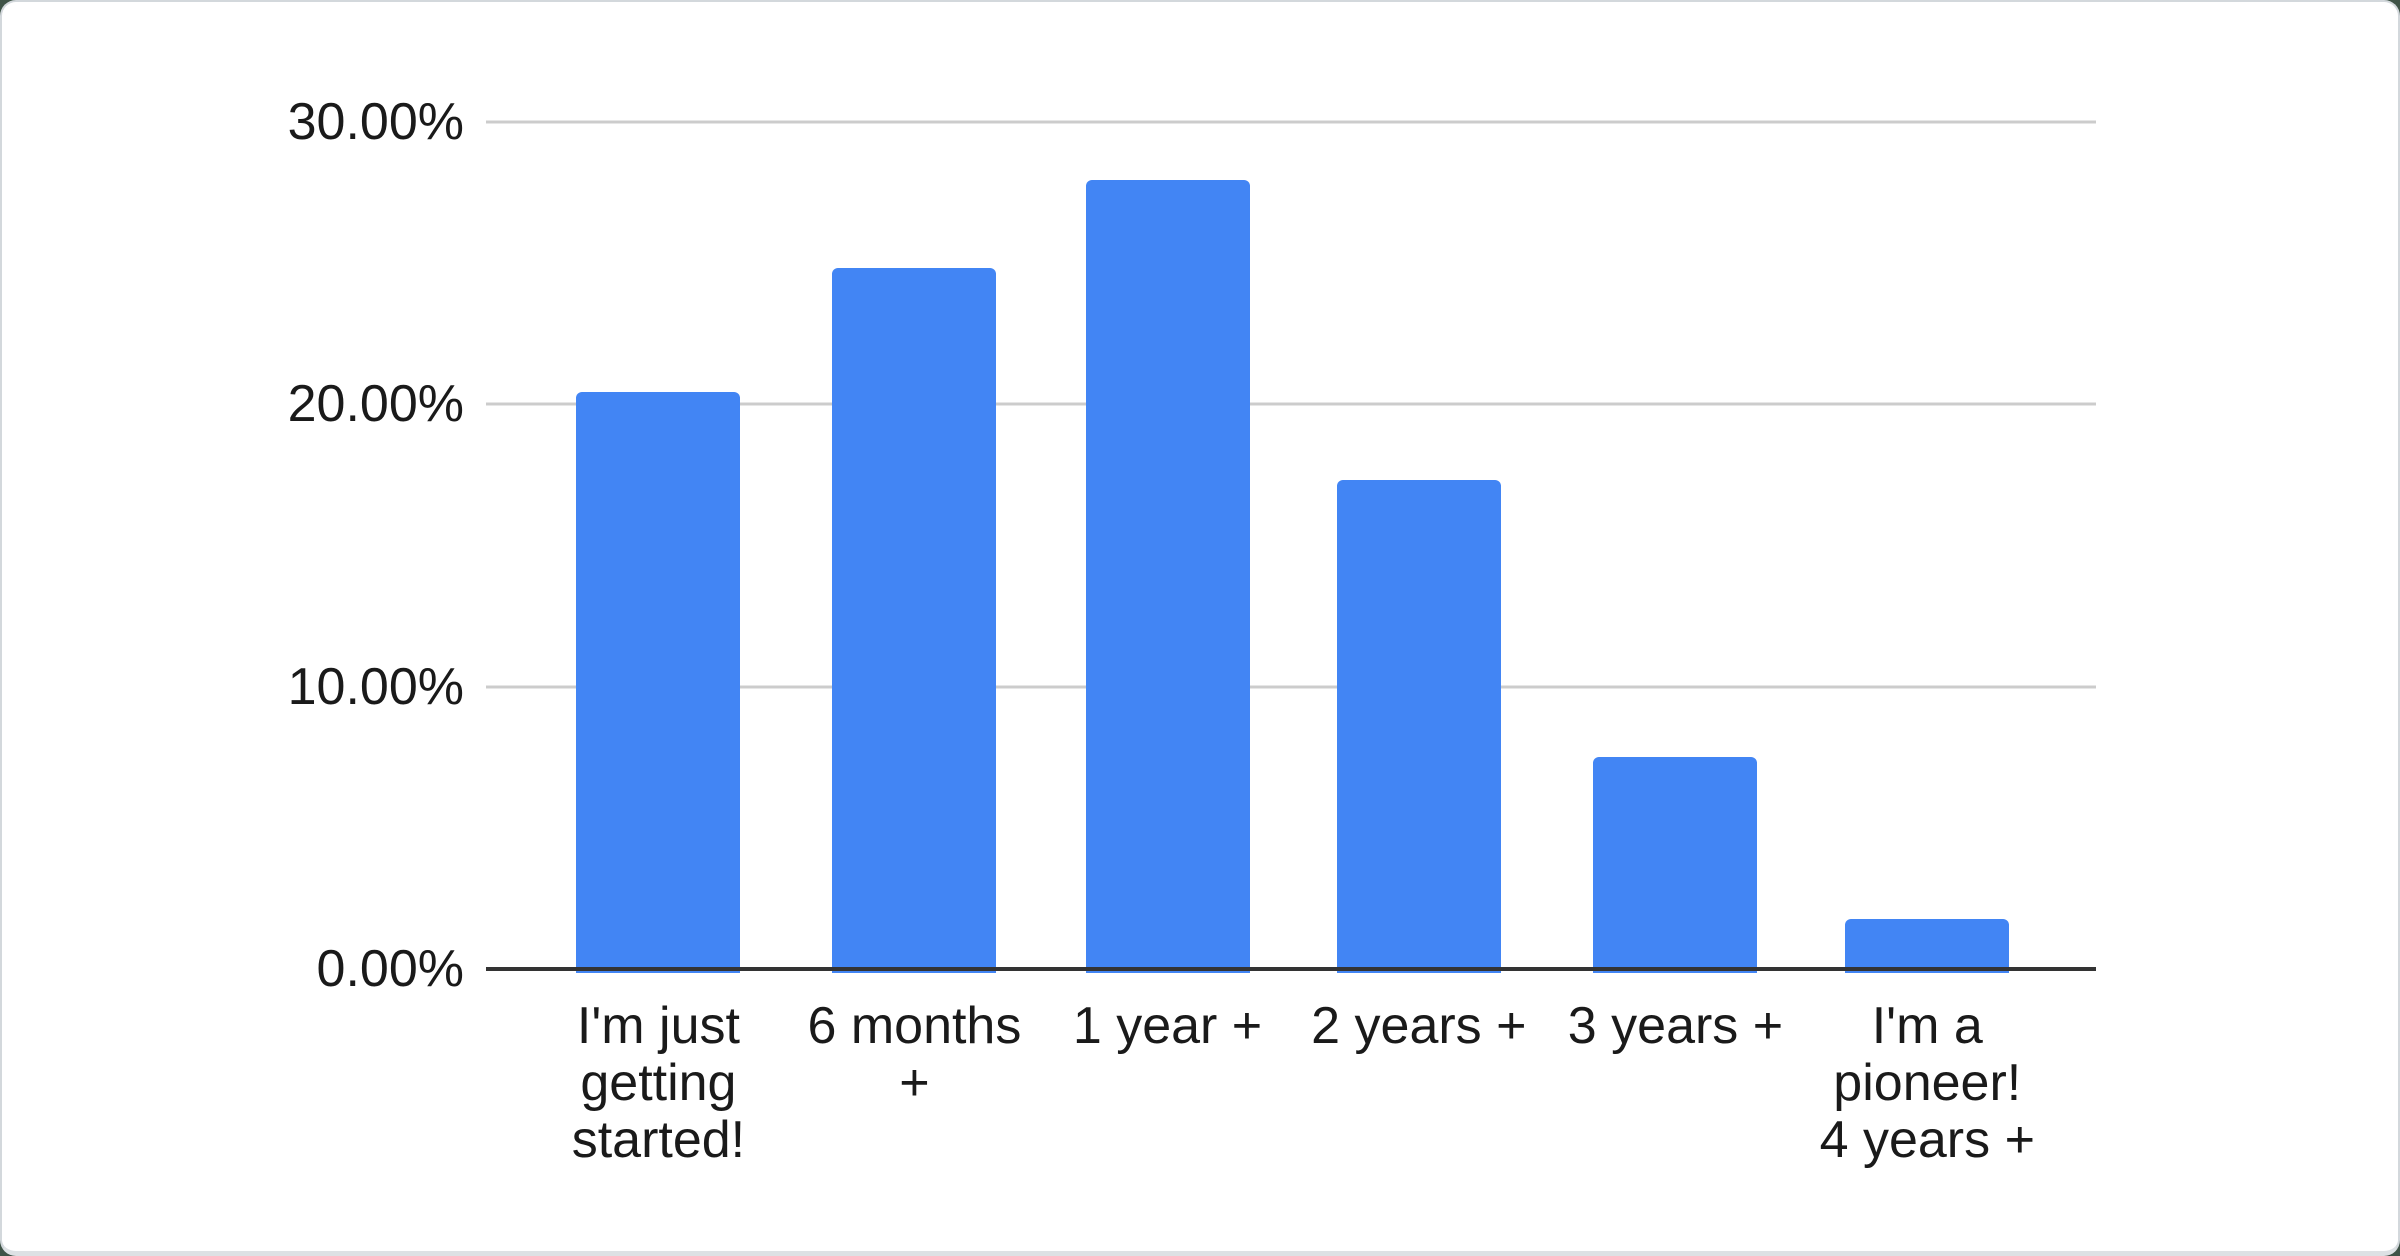 Image resolution: width=2400 pixels, height=1256 pixels. What do you see at coordinates (1675, 1026) in the screenshot?
I see `x-tick-label: 3 years +` at bounding box center [1675, 1026].